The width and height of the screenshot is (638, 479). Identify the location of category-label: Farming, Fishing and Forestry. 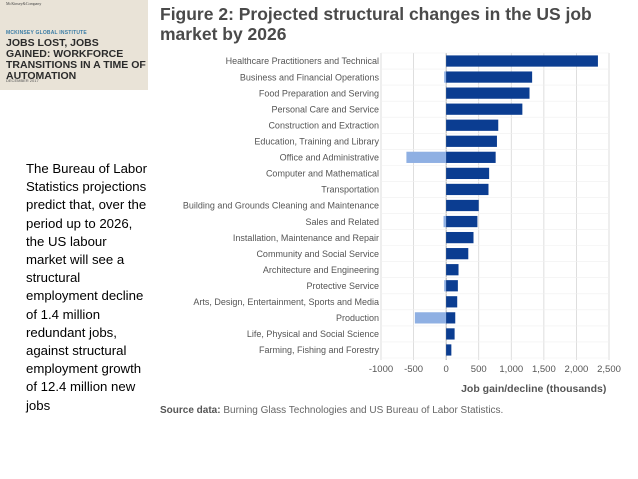
(319, 350).